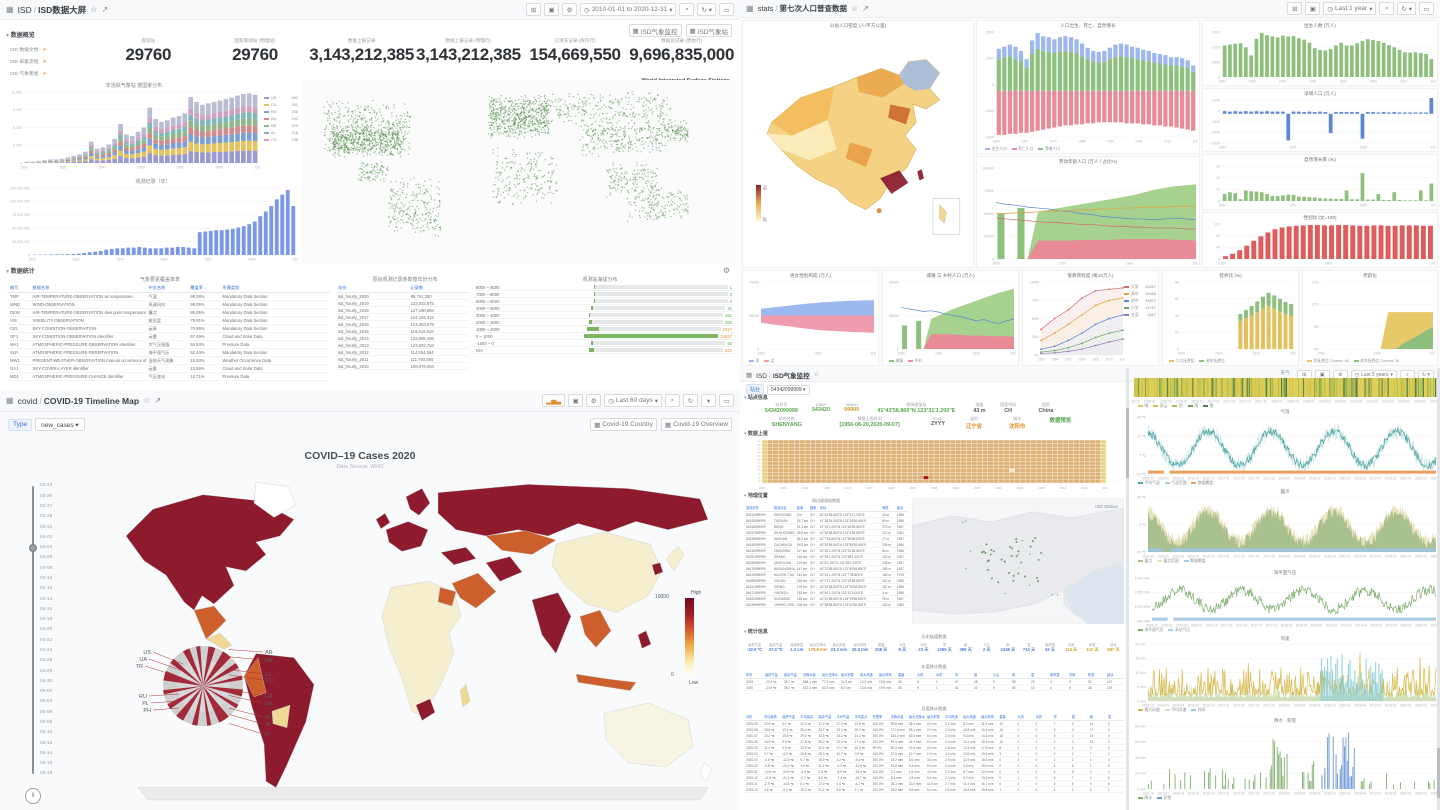 Image resolution: width=1440 pixels, height=810 pixels. I want to click on table-link: 54471099999, so click(758, 592).